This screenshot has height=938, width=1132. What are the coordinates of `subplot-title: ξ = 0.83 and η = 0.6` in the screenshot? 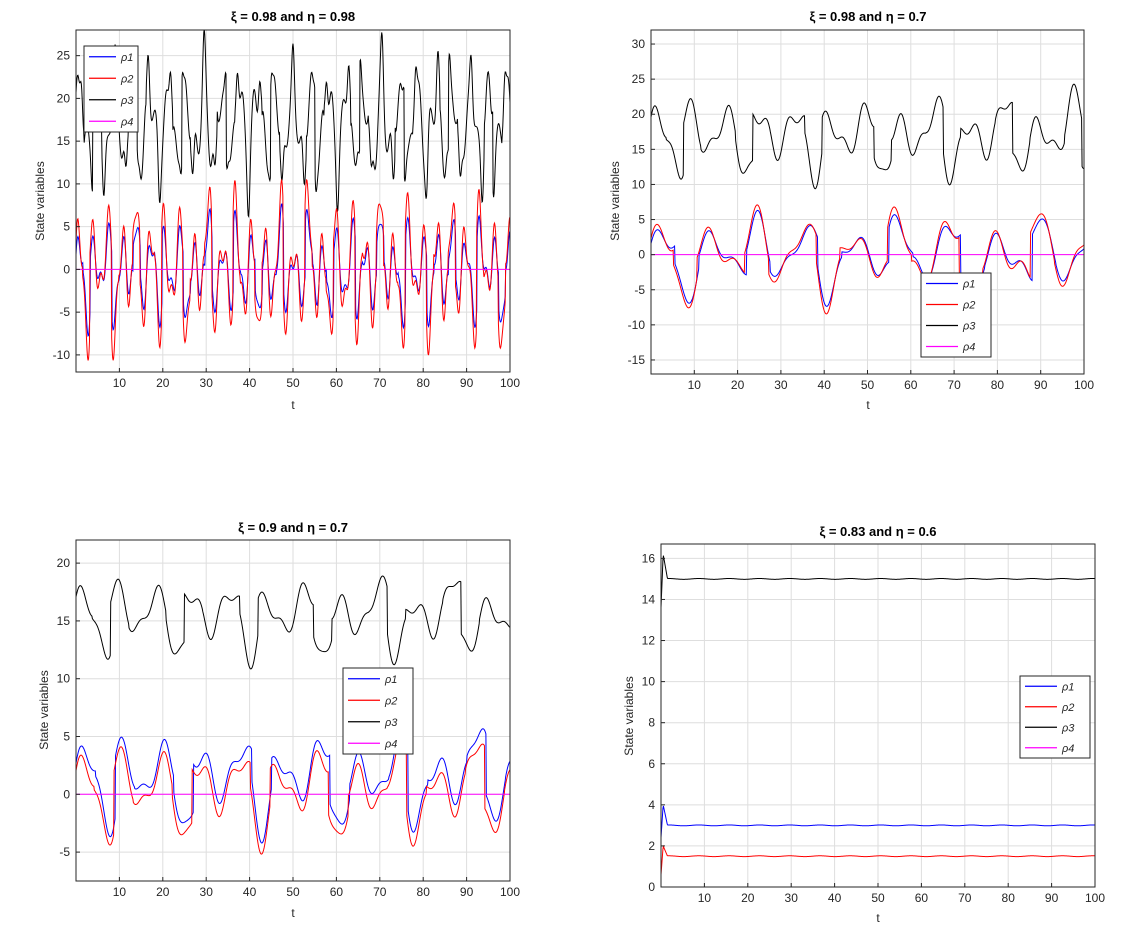 It's located at (877, 531).